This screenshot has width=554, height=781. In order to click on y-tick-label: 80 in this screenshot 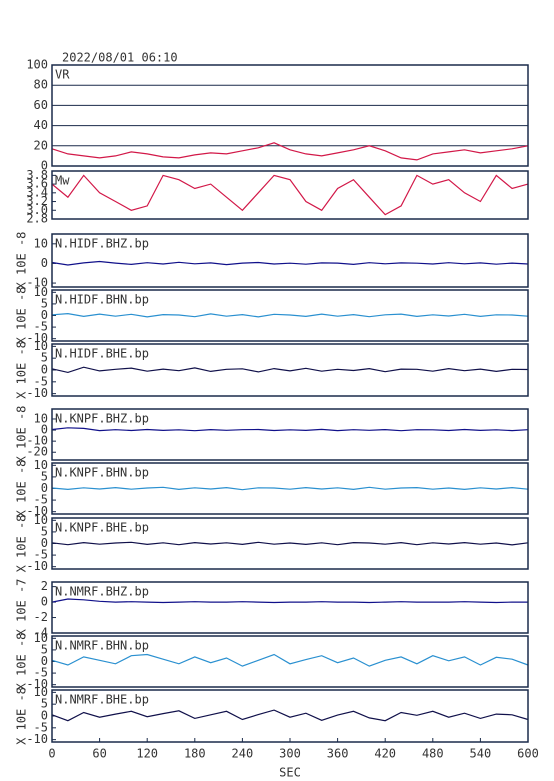, I will do `click(41, 85)`.